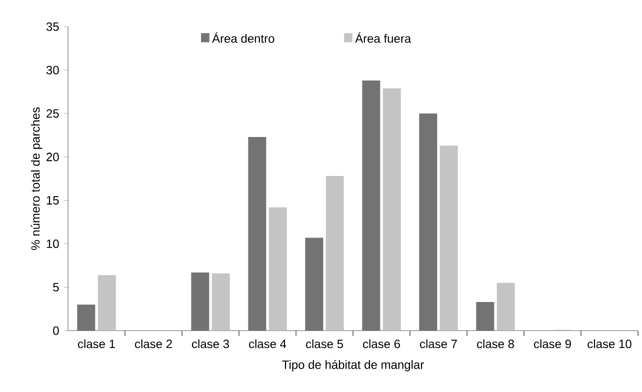 This screenshot has height=392, width=642. I want to click on x-tick-label: clase 10, so click(610, 343).